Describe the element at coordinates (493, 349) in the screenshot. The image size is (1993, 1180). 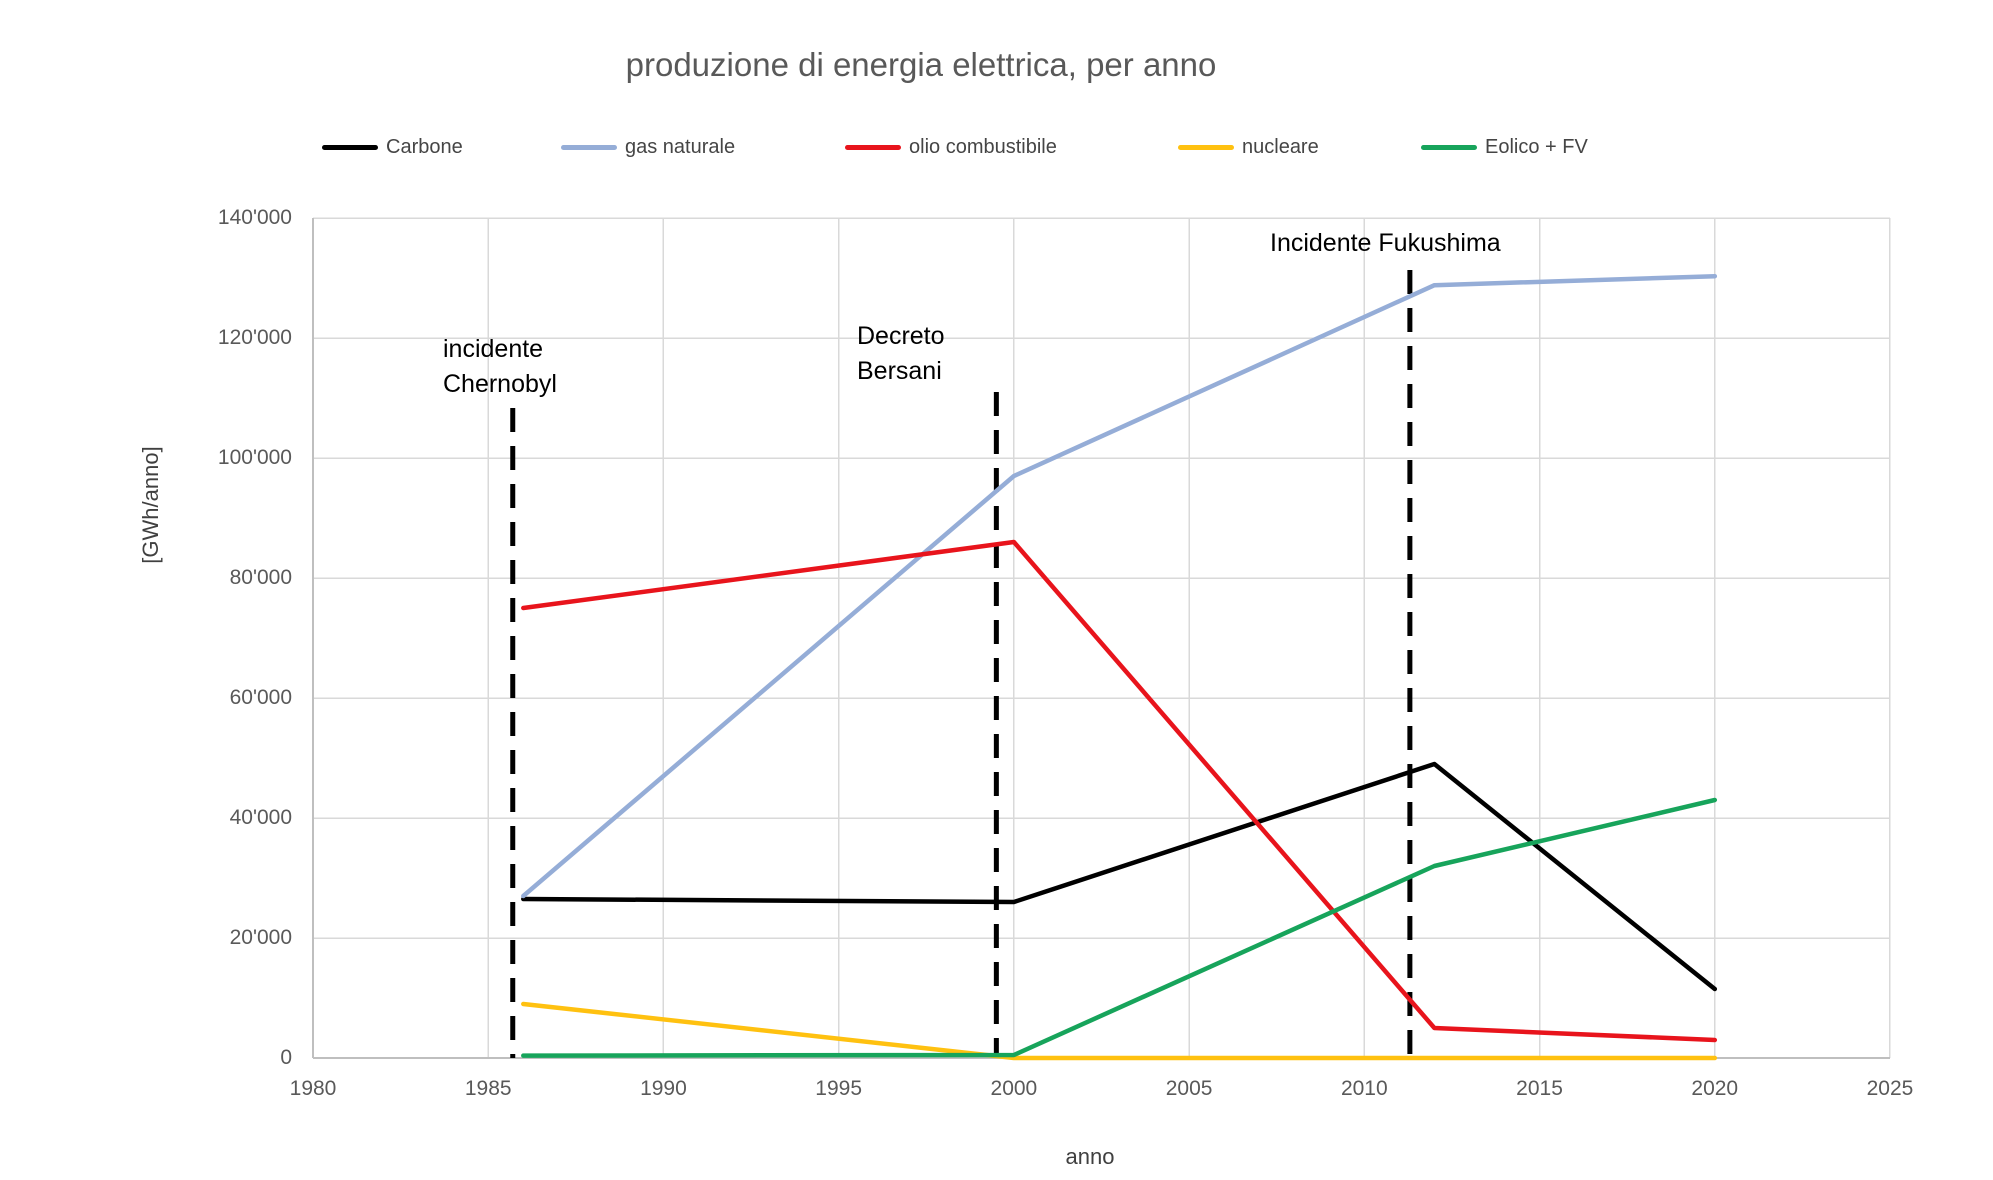
I see `annotation-line: incidente` at that location.